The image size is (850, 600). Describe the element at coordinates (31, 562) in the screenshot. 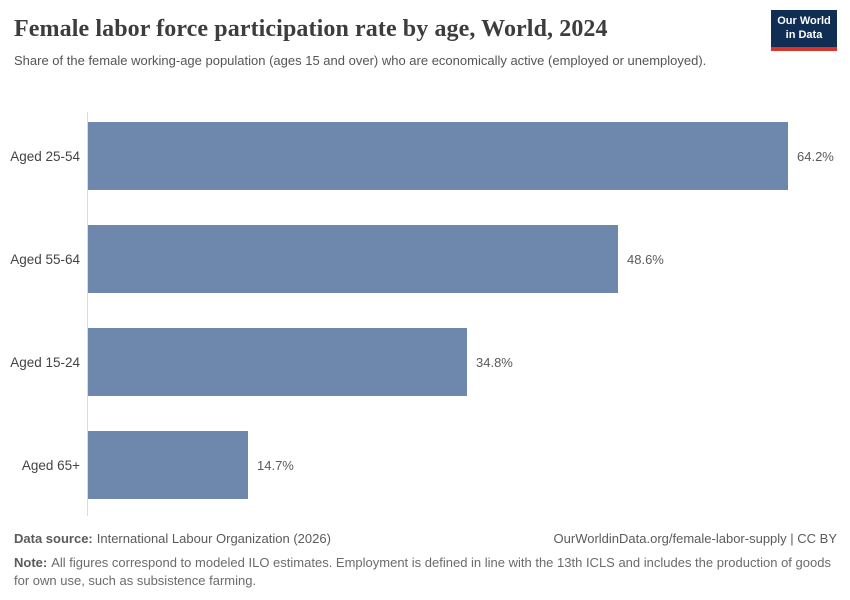

I see `note-label: Note:` at that location.